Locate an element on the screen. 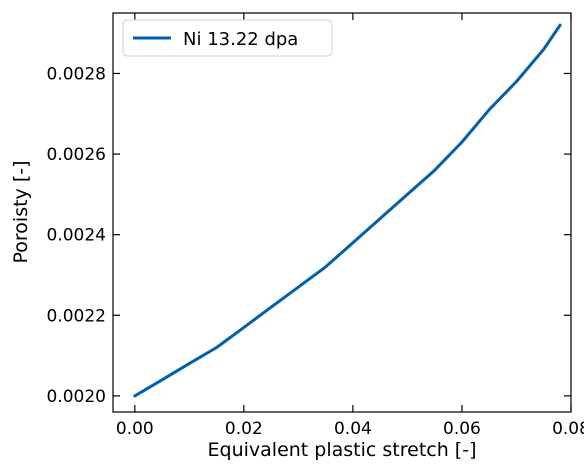  x-tick-label: 0.06 is located at coordinates (462, 429).